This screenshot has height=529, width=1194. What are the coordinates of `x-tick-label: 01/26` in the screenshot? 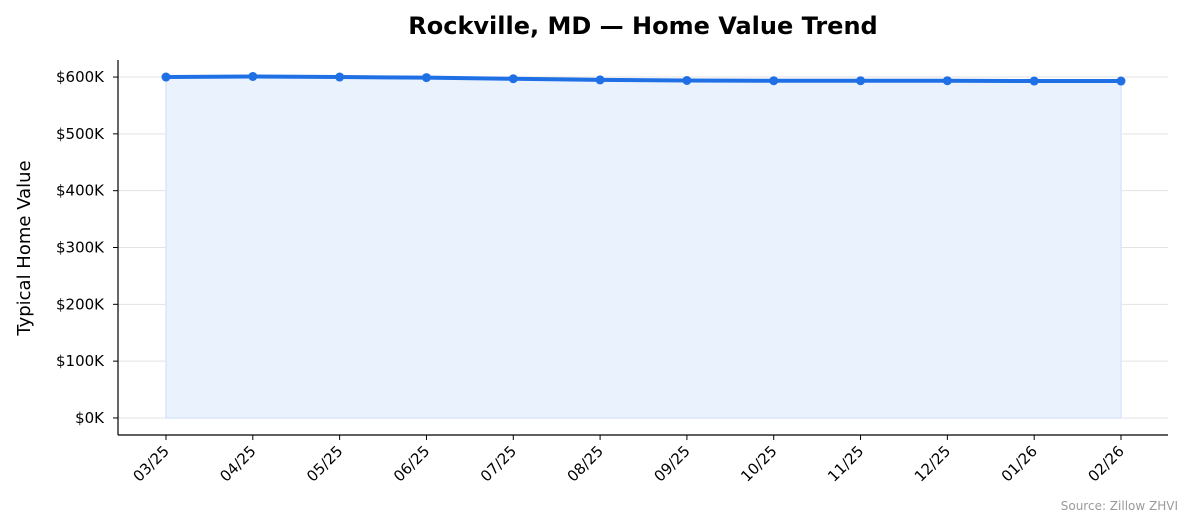 It's located at (1019, 463).